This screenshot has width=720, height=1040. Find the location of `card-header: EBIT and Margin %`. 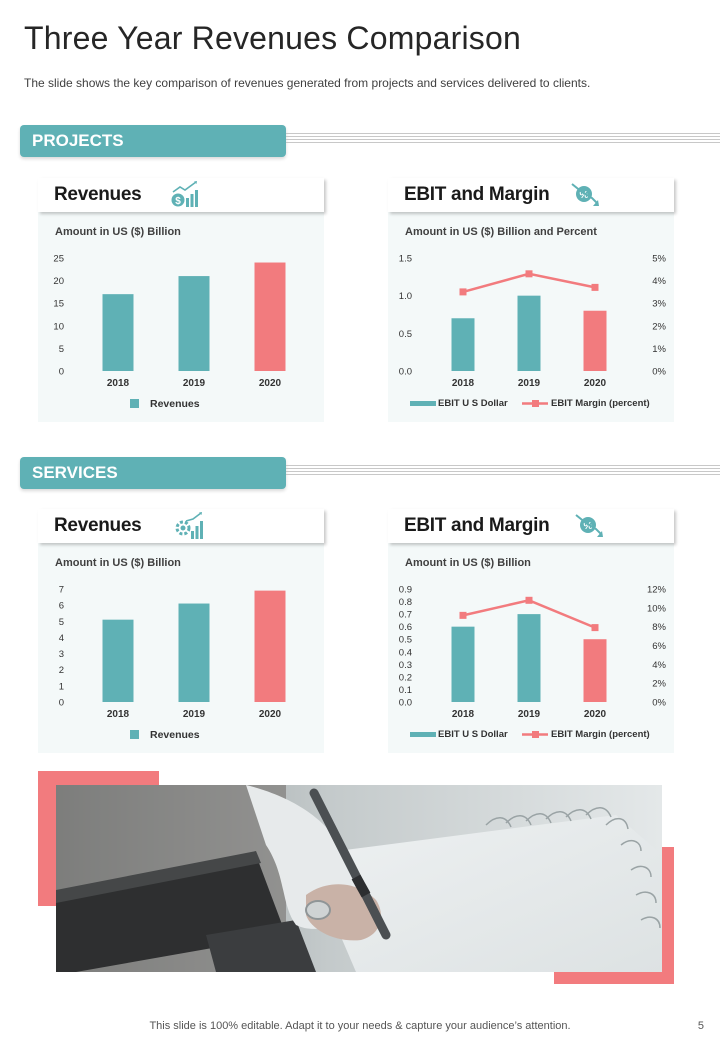

card-header: EBIT and Margin % is located at coordinates (531, 195).